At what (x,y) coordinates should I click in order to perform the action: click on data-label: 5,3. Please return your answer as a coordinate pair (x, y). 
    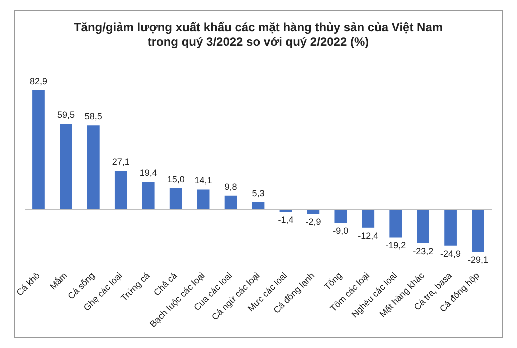
    Looking at the image, I should click on (258, 193).